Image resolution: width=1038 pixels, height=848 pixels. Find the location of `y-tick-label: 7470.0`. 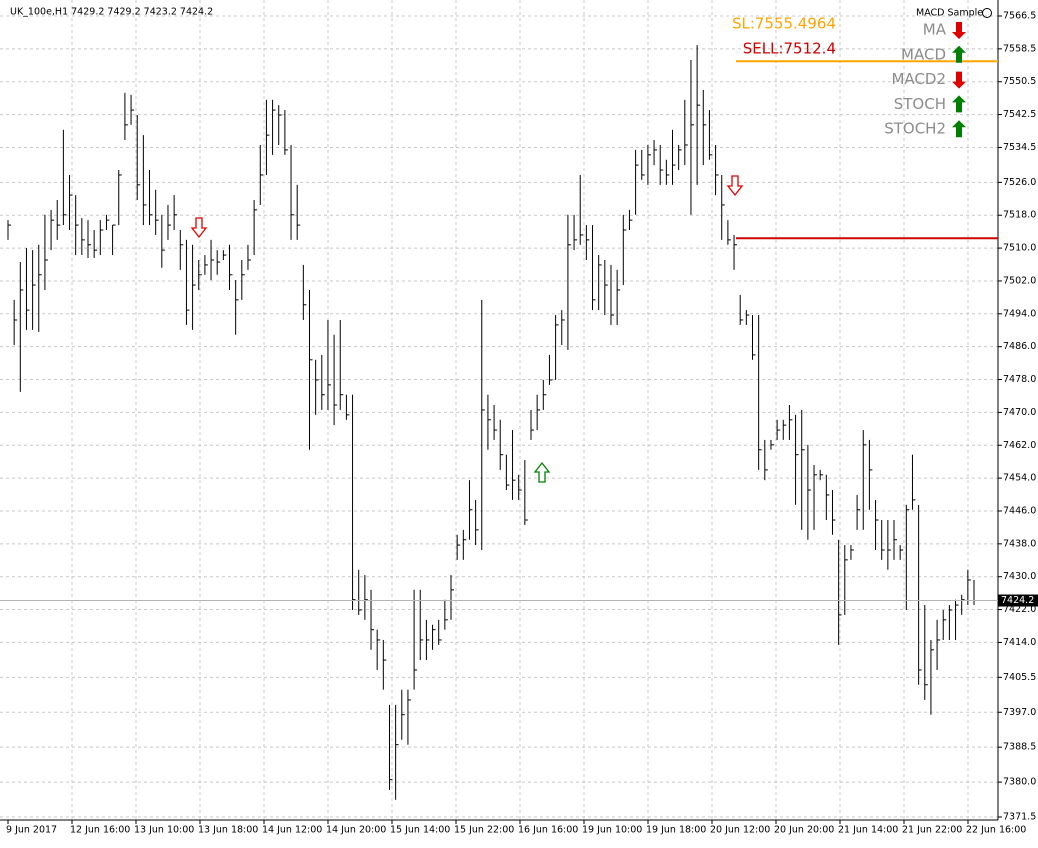

y-tick-label: 7470.0 is located at coordinates (1019, 412).